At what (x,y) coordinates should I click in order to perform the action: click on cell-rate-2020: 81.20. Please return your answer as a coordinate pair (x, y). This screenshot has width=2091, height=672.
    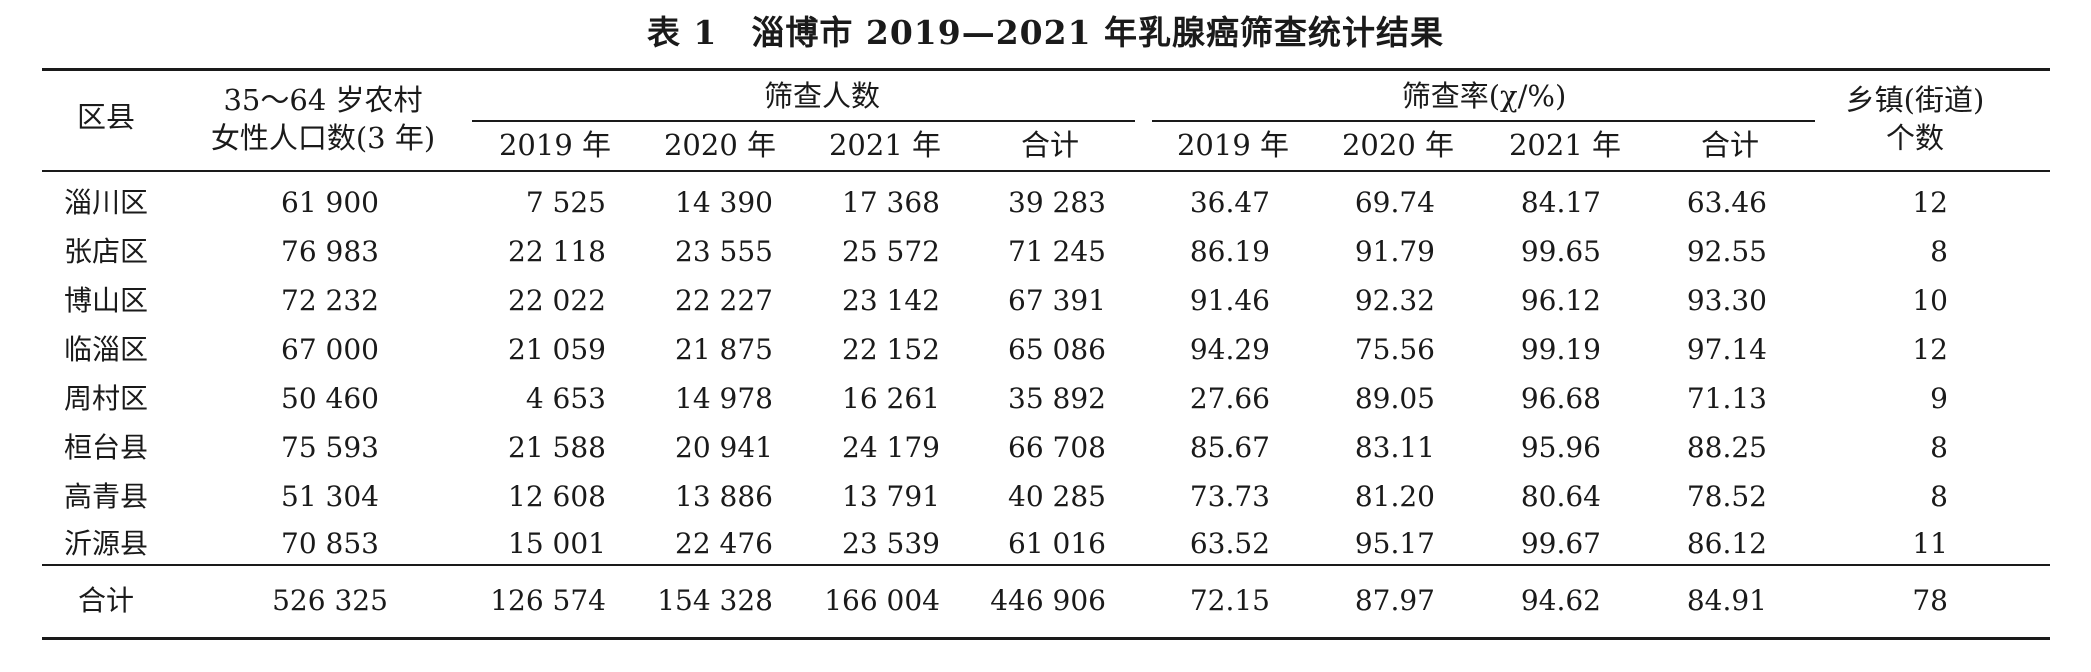
    Looking at the image, I should click on (1394, 496).